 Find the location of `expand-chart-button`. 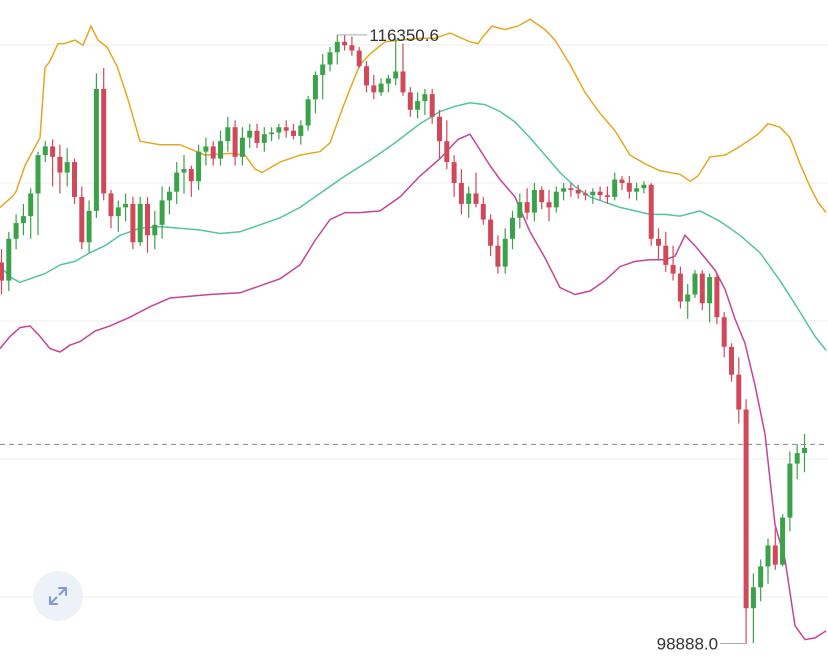

expand-chart-button is located at coordinates (58, 596).